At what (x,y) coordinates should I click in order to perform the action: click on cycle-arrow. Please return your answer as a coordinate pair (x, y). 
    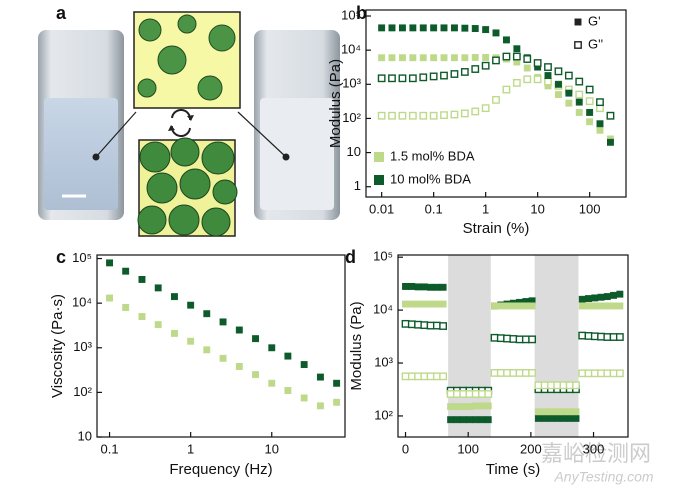
    Looking at the image, I should click on (180, 131).